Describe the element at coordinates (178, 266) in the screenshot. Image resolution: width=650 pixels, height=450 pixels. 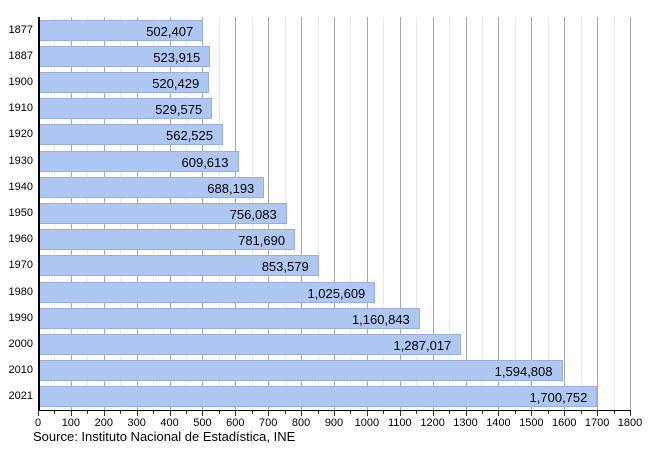
I see `population-bar: 853,579` at that location.